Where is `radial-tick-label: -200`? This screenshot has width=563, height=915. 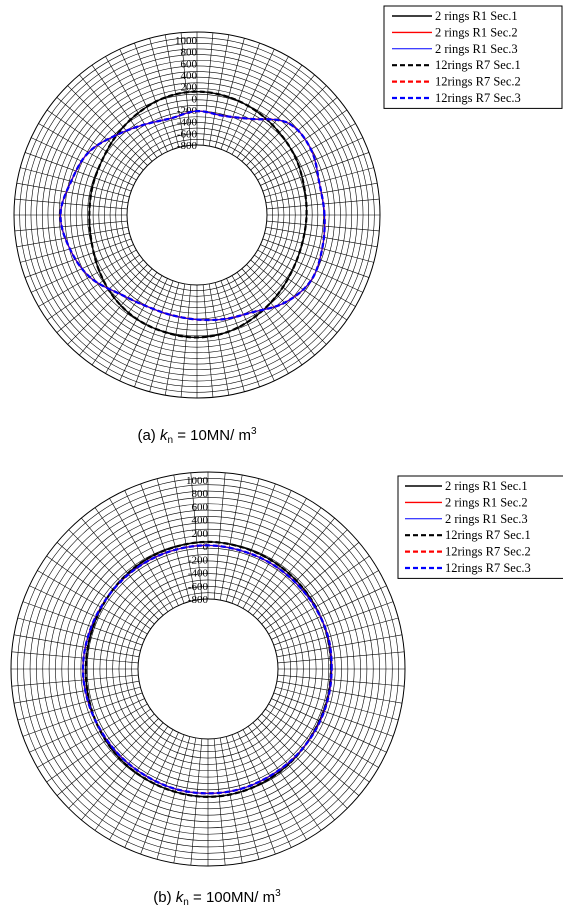
radial-tick-label: -200 is located at coordinates (198, 560).